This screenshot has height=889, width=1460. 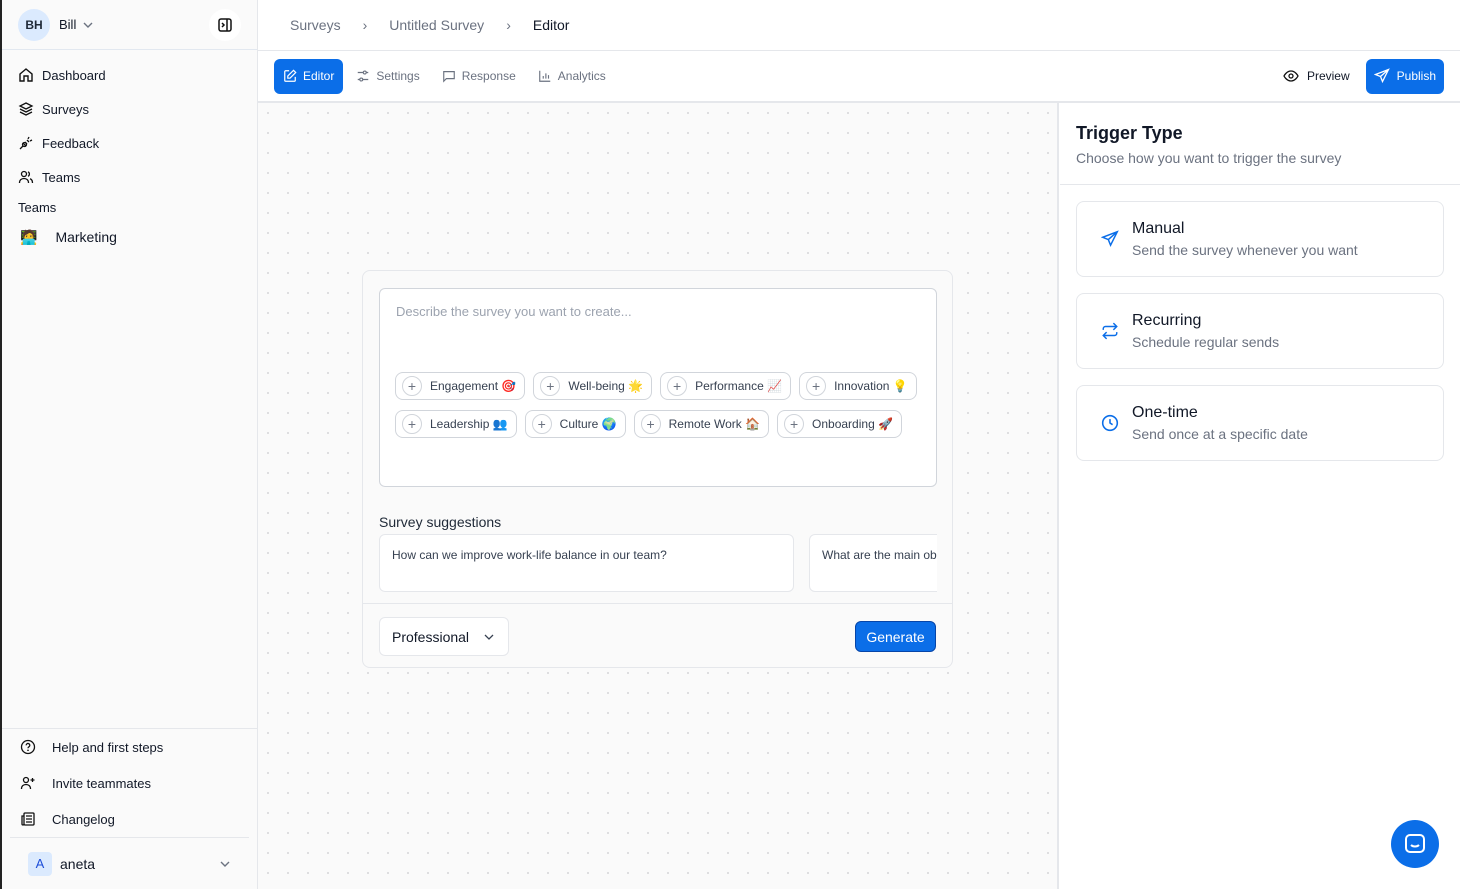 I want to click on help-link: Help and first steps, so click(x=129, y=747).